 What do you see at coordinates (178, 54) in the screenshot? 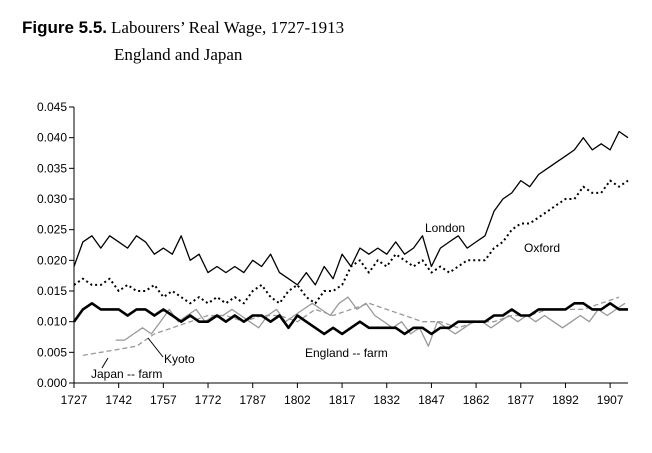
I see `figure-subtitle: England and Japan` at bounding box center [178, 54].